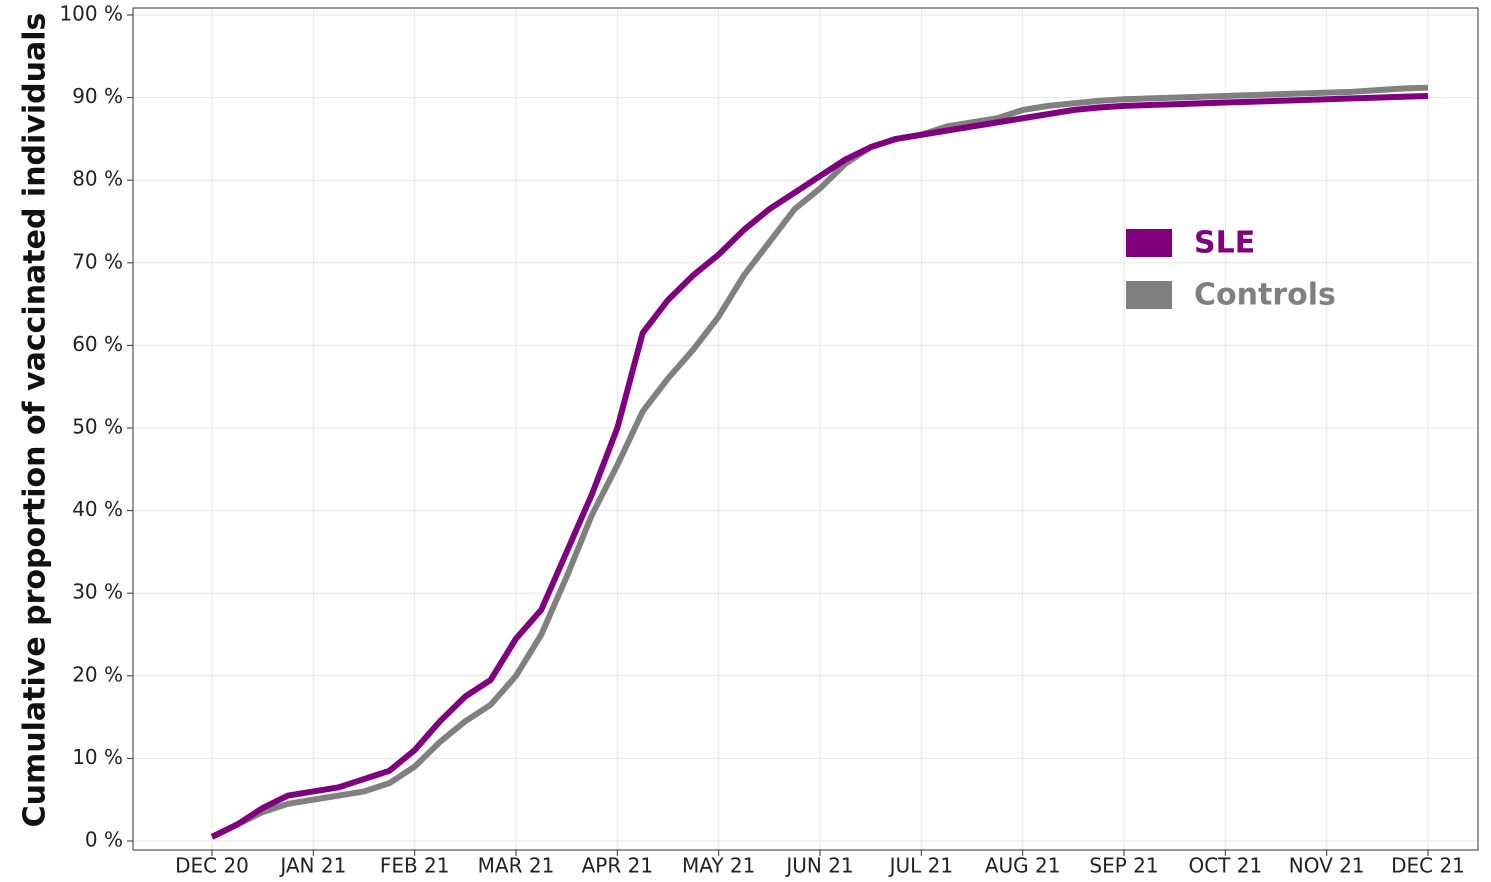 This screenshot has width=1491, height=882. Describe the element at coordinates (516, 866) in the screenshot. I see `x-tick-label: MAR 21` at that location.